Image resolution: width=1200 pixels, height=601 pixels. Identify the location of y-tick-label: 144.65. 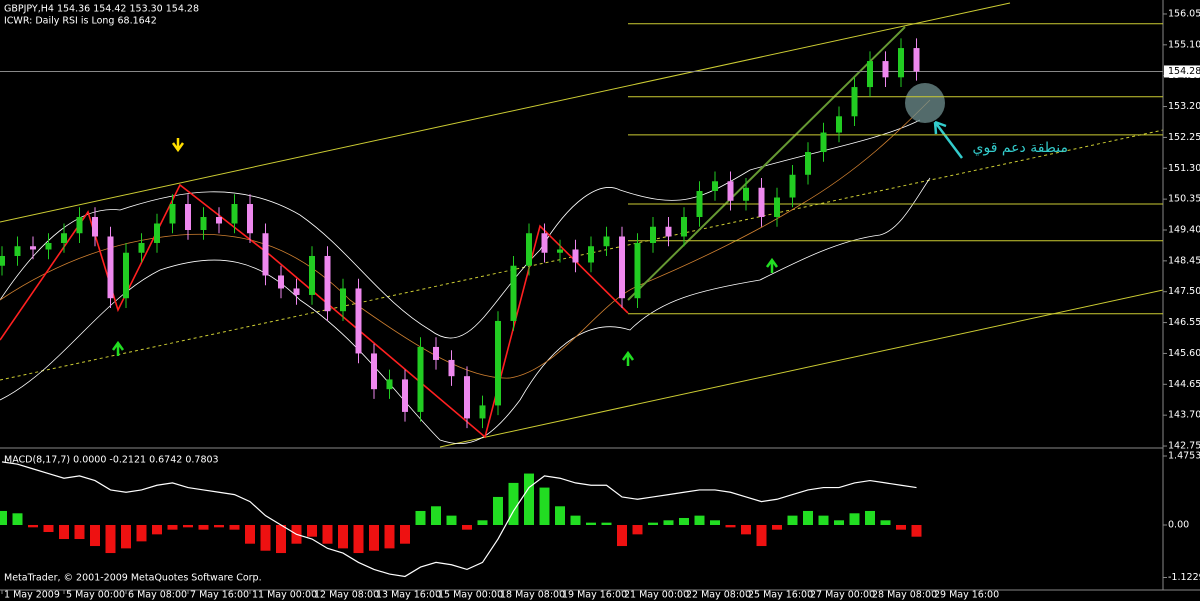
(1184, 384).